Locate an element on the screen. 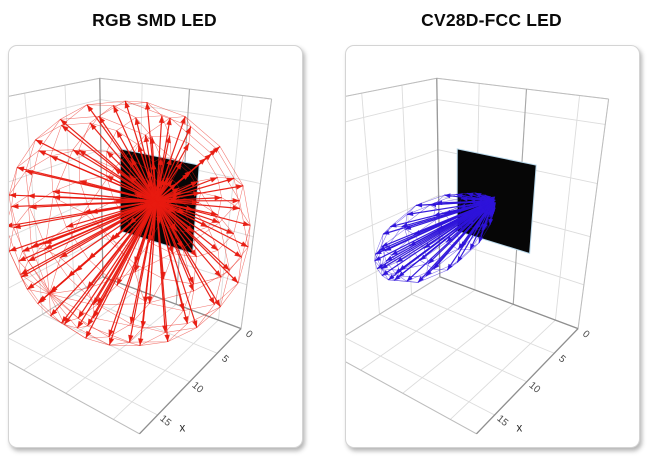 The image size is (650, 456). axis-tick-label: 0 is located at coordinates (586, 335).